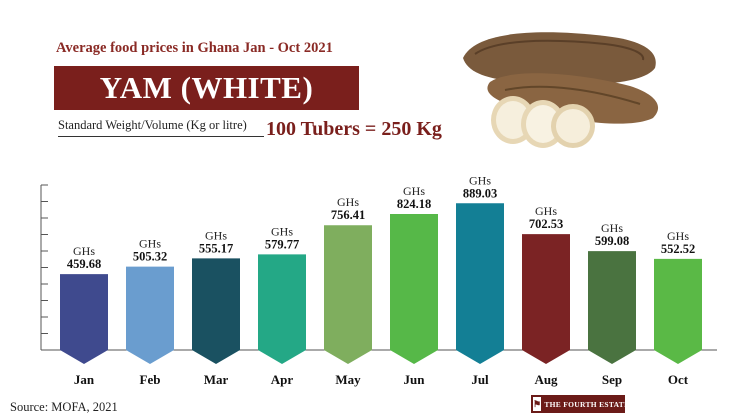 The width and height of the screenshot is (731, 420). I want to click on value-label: 824.18, so click(414, 204).